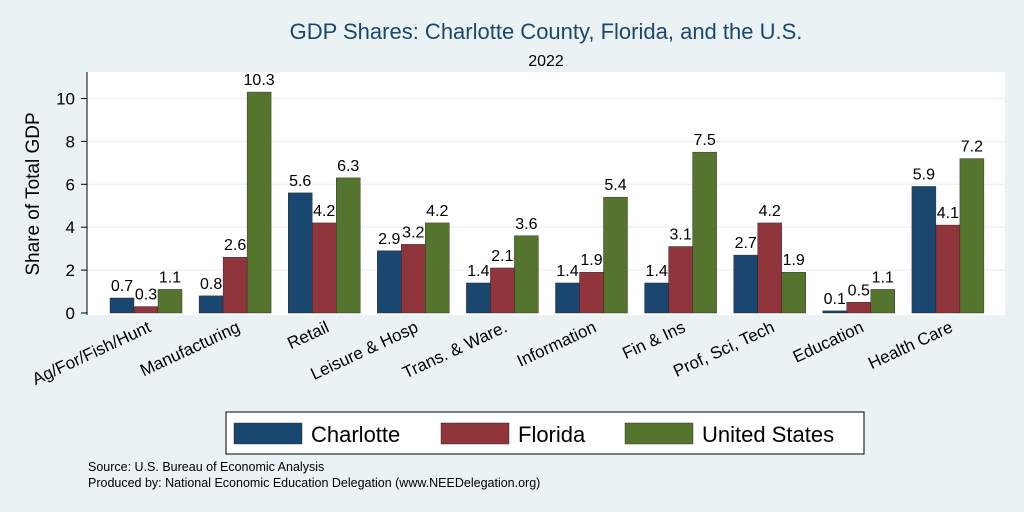 Image resolution: width=1024 pixels, height=512 pixels. I want to click on category-label: Education, so click(828, 341).